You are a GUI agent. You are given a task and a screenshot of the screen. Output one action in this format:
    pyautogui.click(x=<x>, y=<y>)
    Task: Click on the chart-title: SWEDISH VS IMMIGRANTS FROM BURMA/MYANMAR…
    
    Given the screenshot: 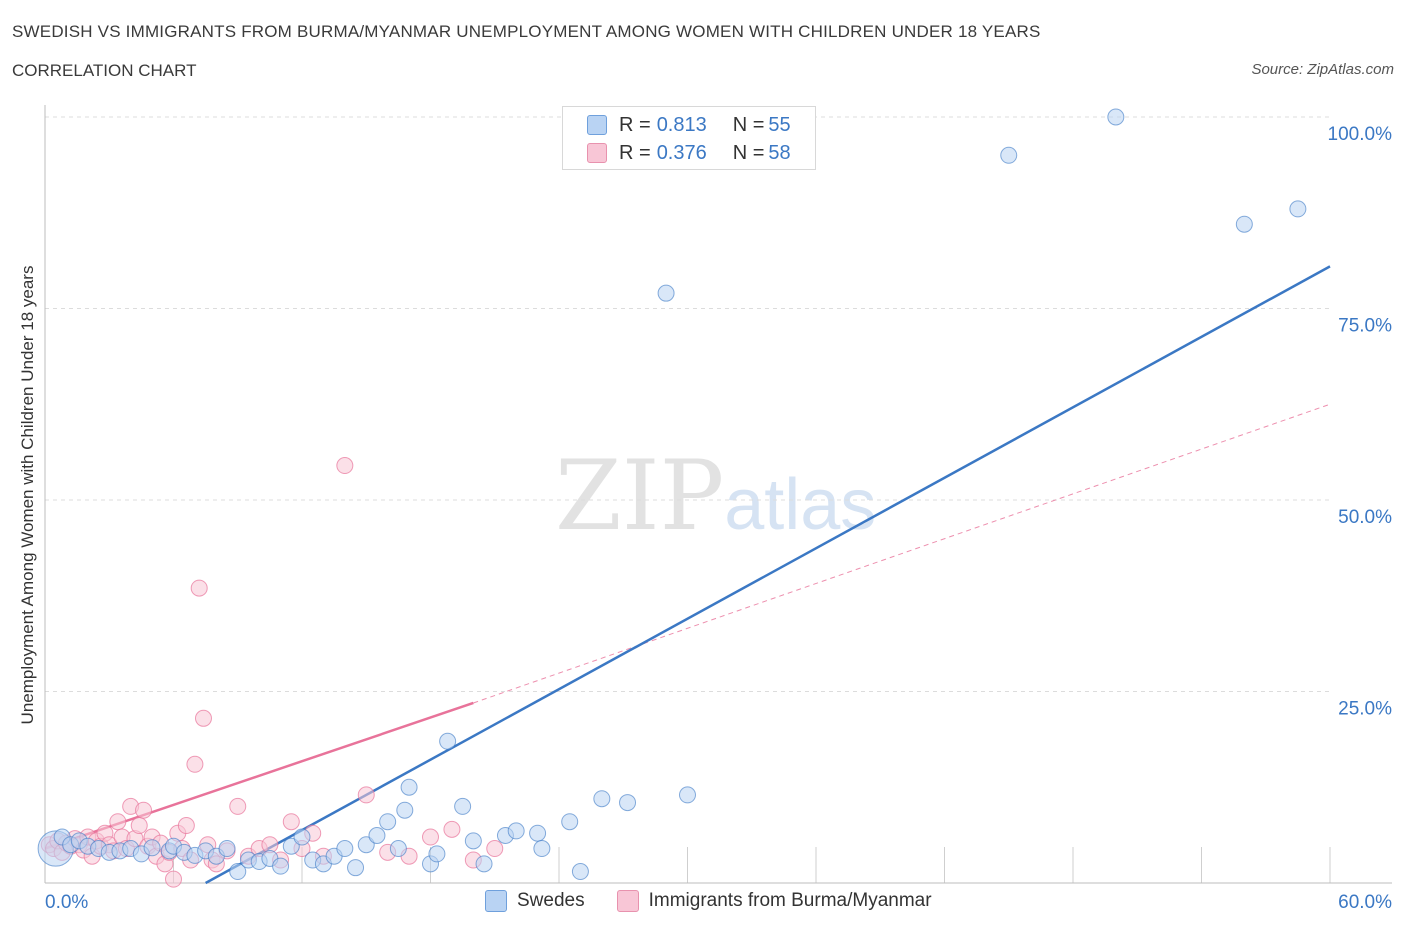 What is the action you would take?
    pyautogui.click(x=526, y=31)
    